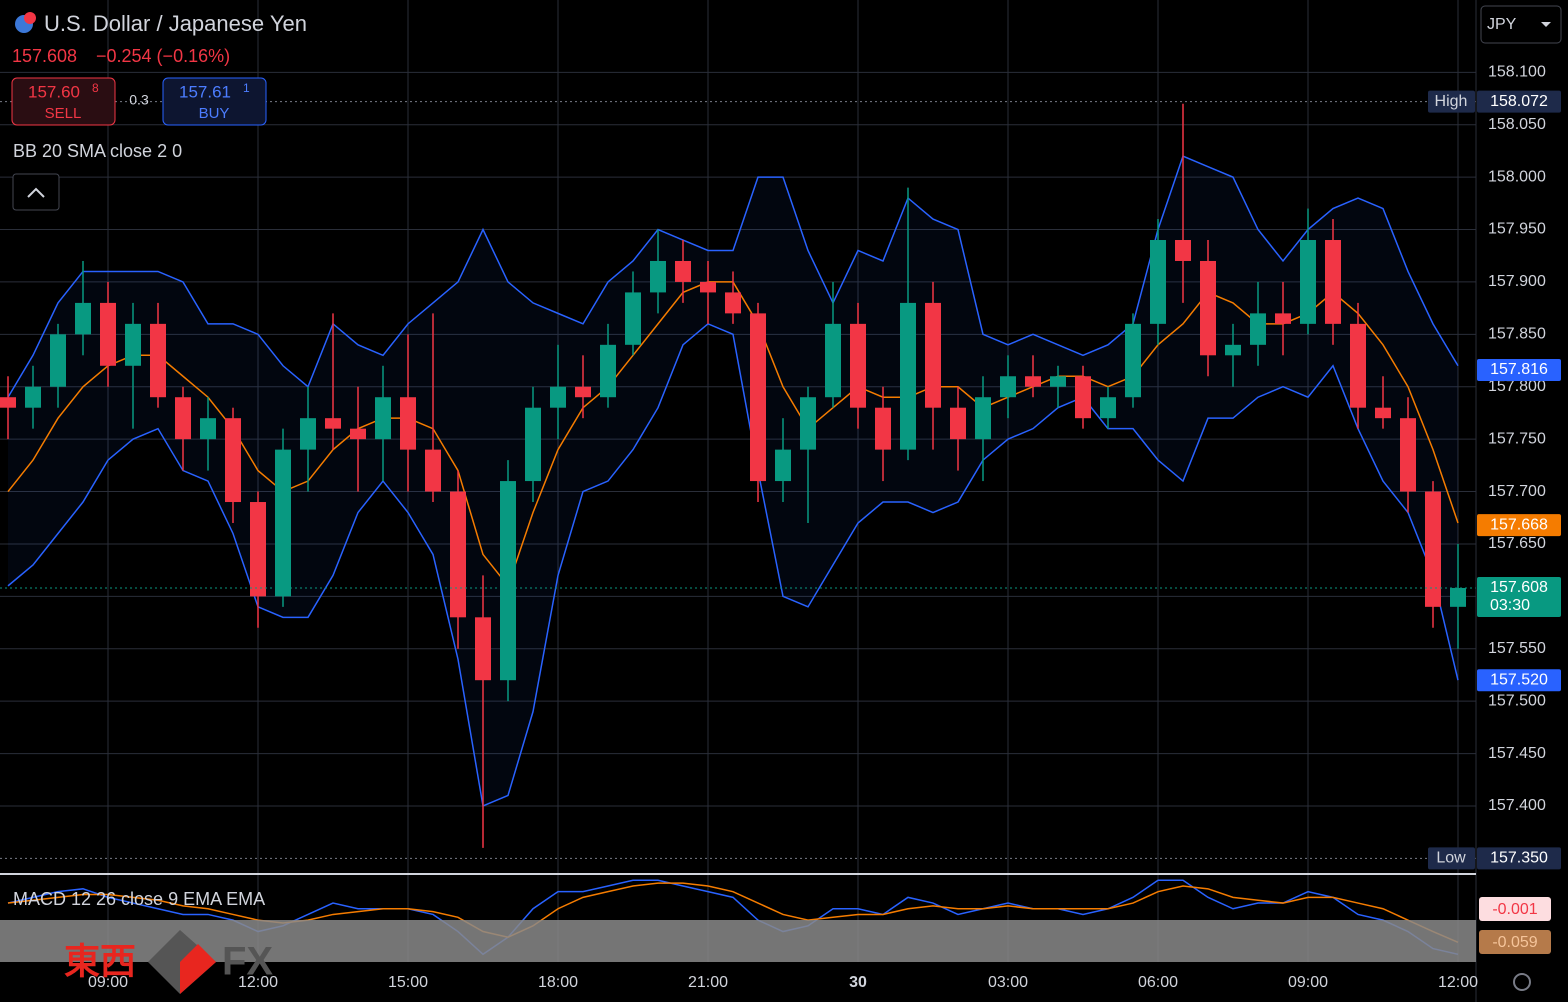 The image size is (1568, 1002). Describe the element at coordinates (1517, 700) in the screenshot. I see `y-tick-label: 157.500` at that location.